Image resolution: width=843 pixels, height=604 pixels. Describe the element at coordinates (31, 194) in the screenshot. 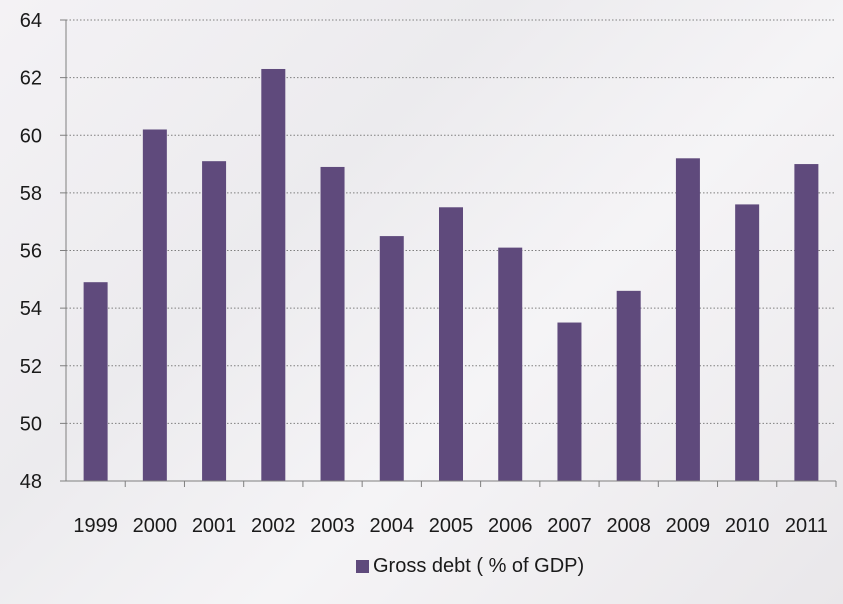

I see `y-tick-label: 58` at that location.